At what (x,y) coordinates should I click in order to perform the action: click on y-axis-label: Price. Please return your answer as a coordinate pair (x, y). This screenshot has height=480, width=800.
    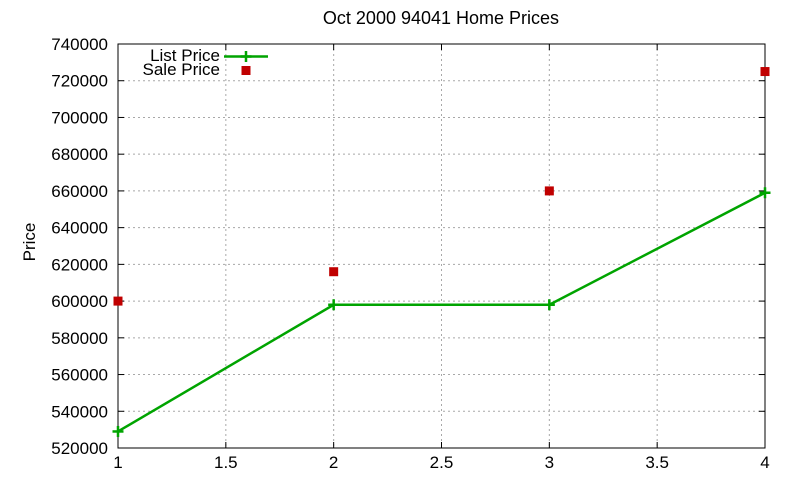
    Looking at the image, I should click on (29, 242).